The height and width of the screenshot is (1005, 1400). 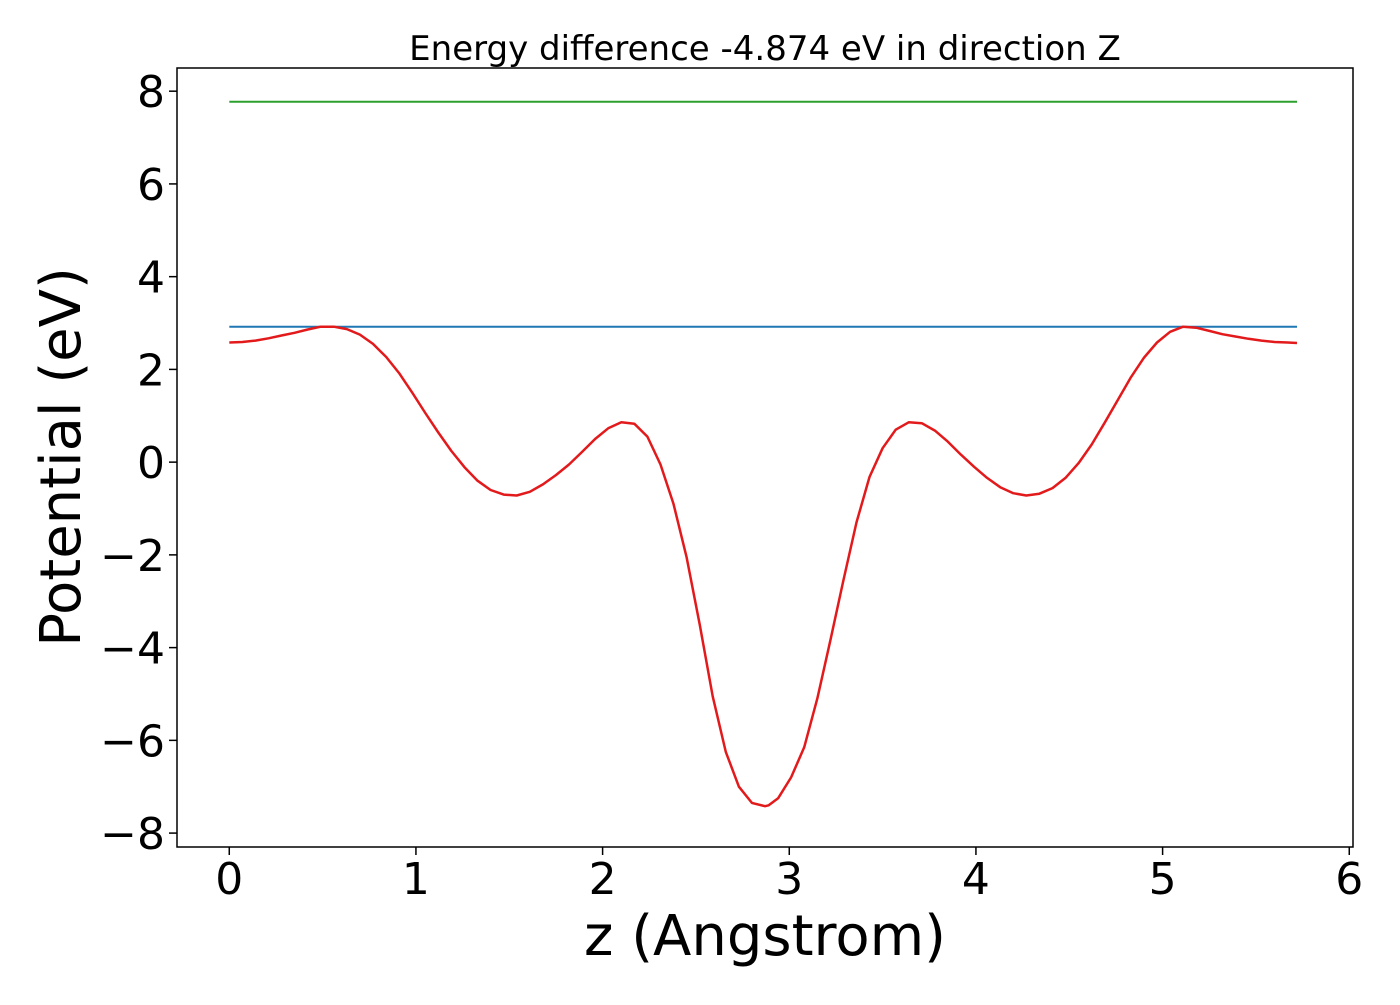 What do you see at coordinates (151, 185) in the screenshot?
I see `y-tick-label: 6` at bounding box center [151, 185].